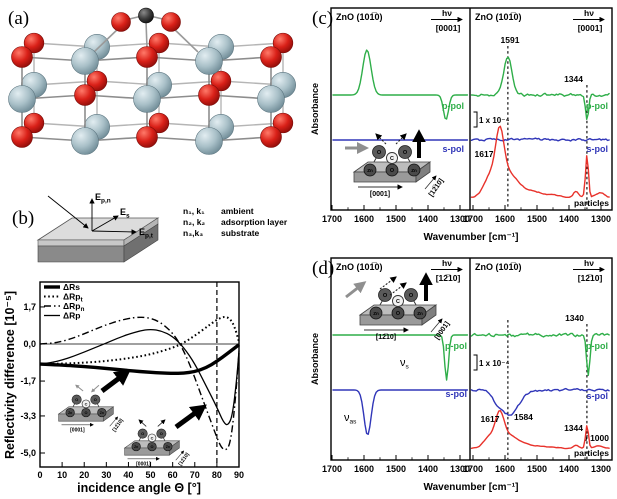 Image resolution: width=617 pixels, height=499 pixels. I want to click on d-left-p-pol-label: p-pol, so click(456, 346).